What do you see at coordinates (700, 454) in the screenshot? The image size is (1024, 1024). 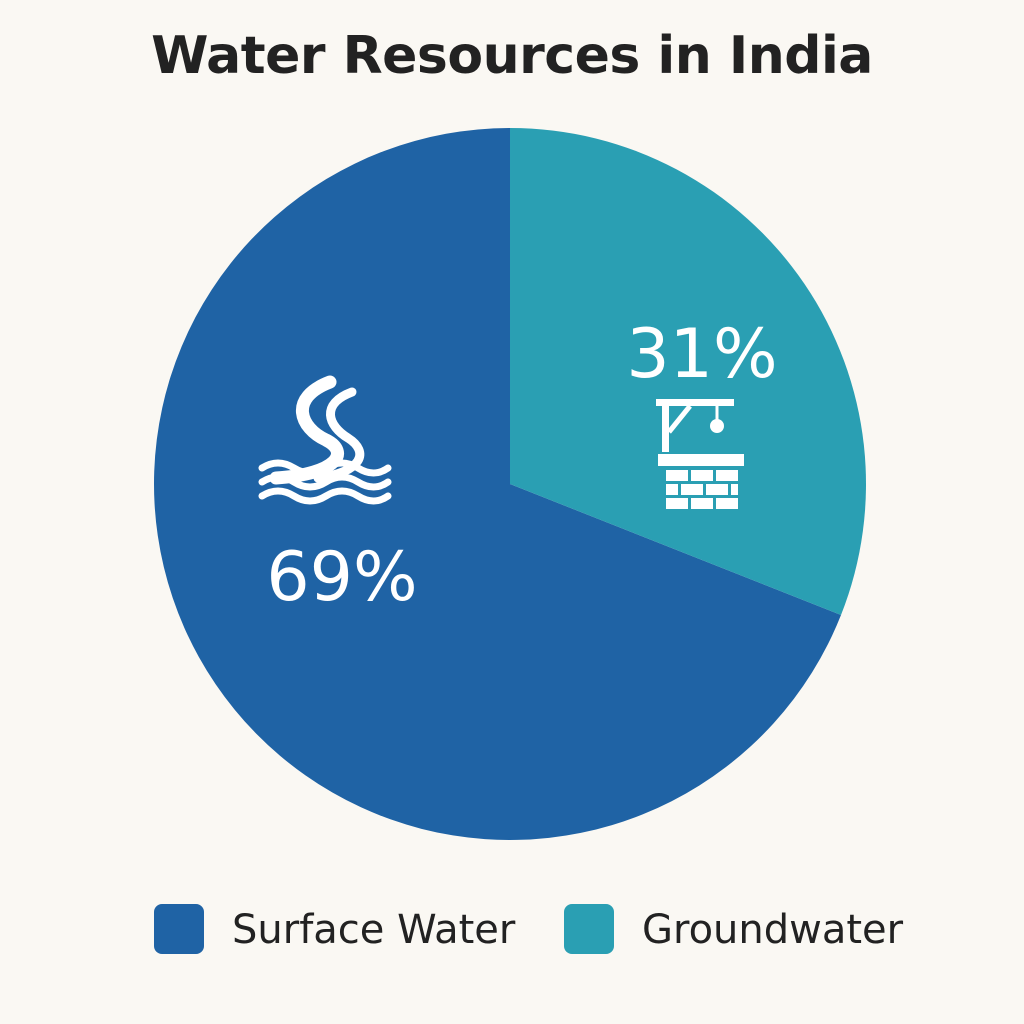 I see `water-well-icon` at bounding box center [700, 454].